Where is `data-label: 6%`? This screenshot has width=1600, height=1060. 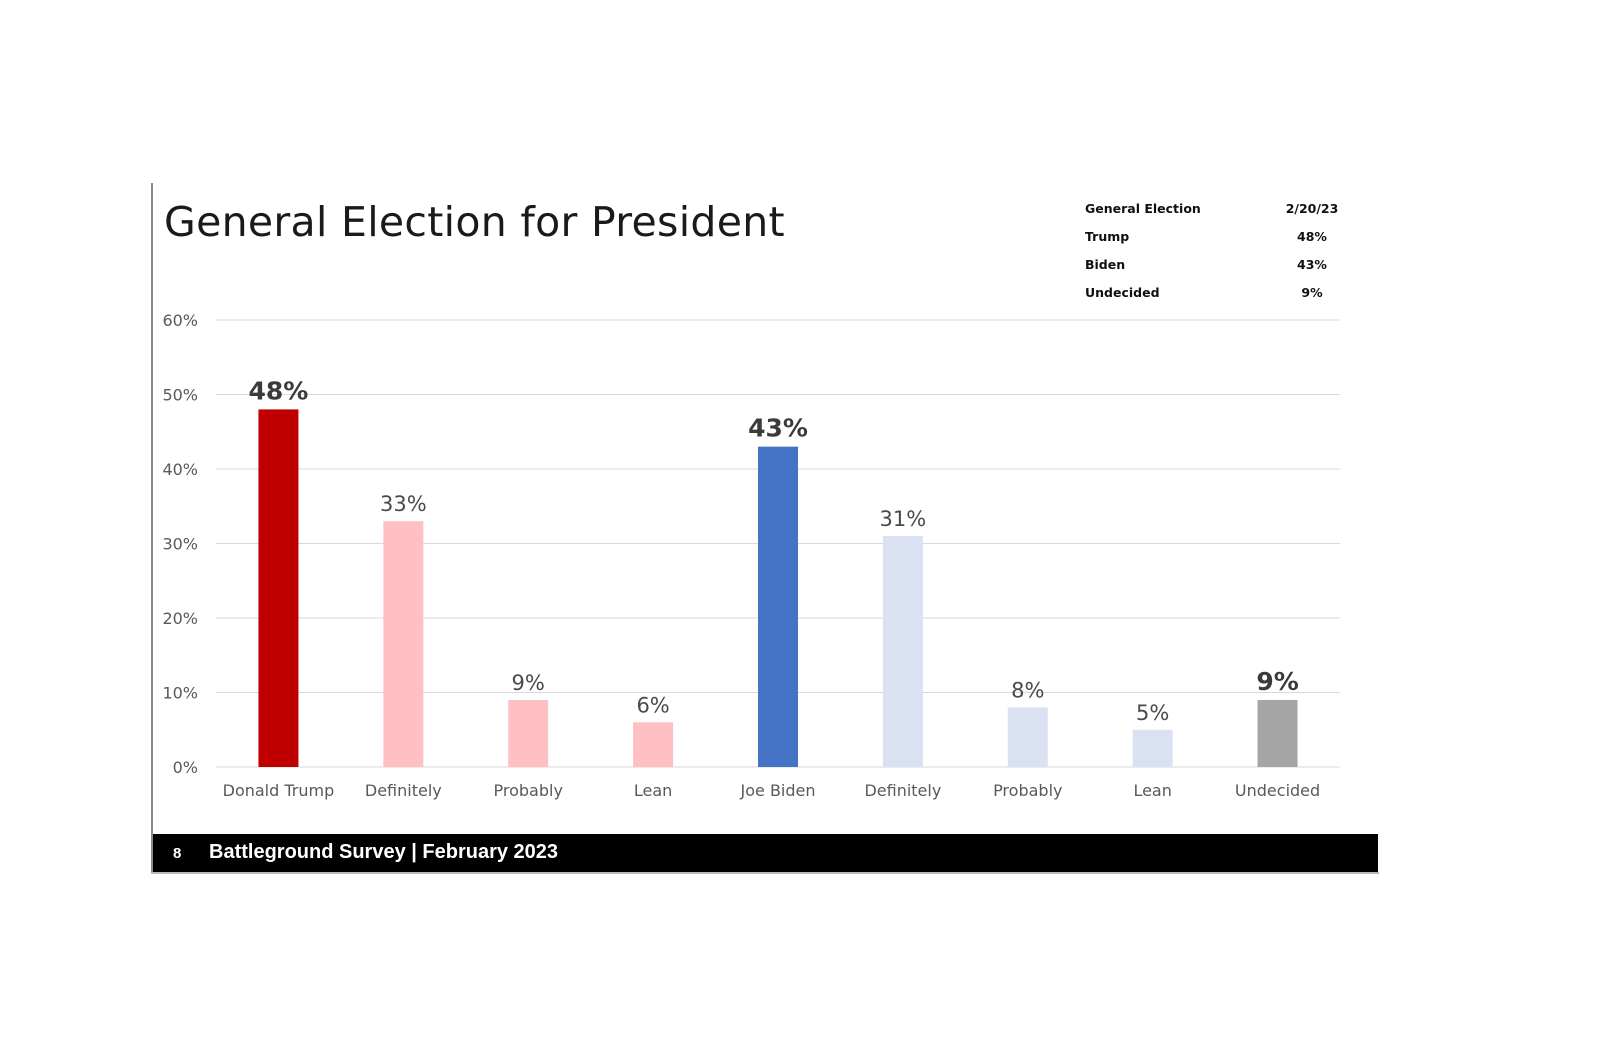
data-label: 6% is located at coordinates (652, 705).